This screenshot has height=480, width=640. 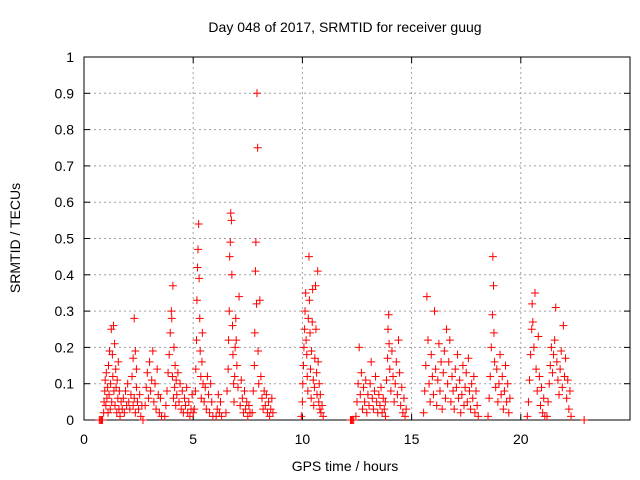 I want to click on x-tick-label: 15, so click(x=412, y=439).